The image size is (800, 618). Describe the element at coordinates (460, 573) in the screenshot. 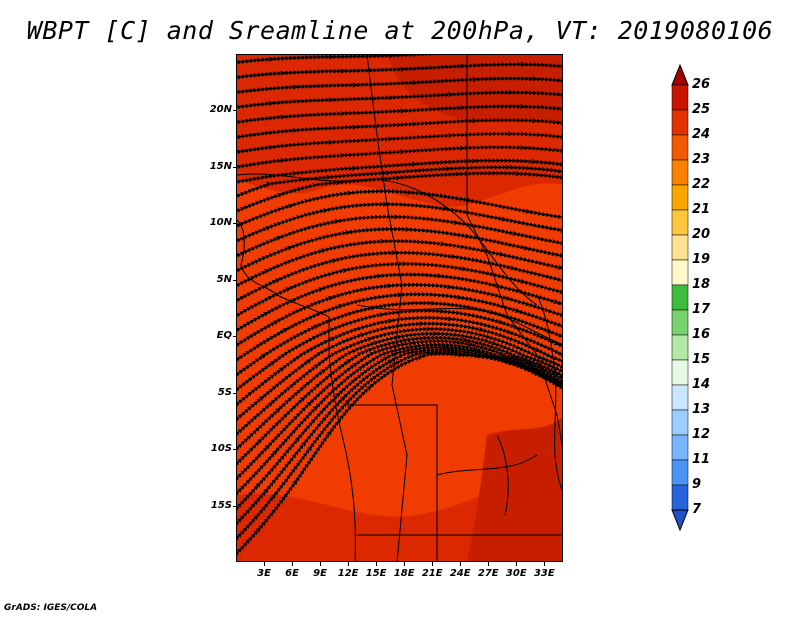

I see `lon-tick-label: 24E` at that location.